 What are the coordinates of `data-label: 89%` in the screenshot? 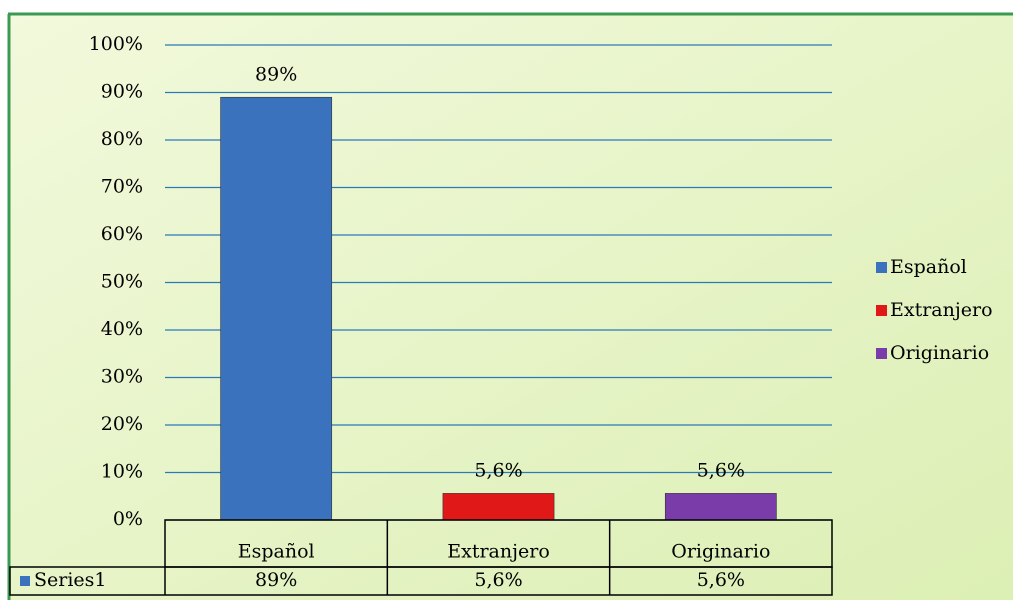 It's located at (276, 74).